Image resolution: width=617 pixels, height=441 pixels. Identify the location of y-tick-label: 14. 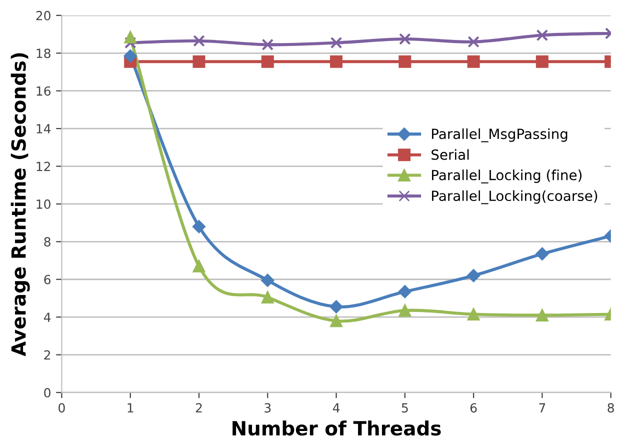
(43, 129).